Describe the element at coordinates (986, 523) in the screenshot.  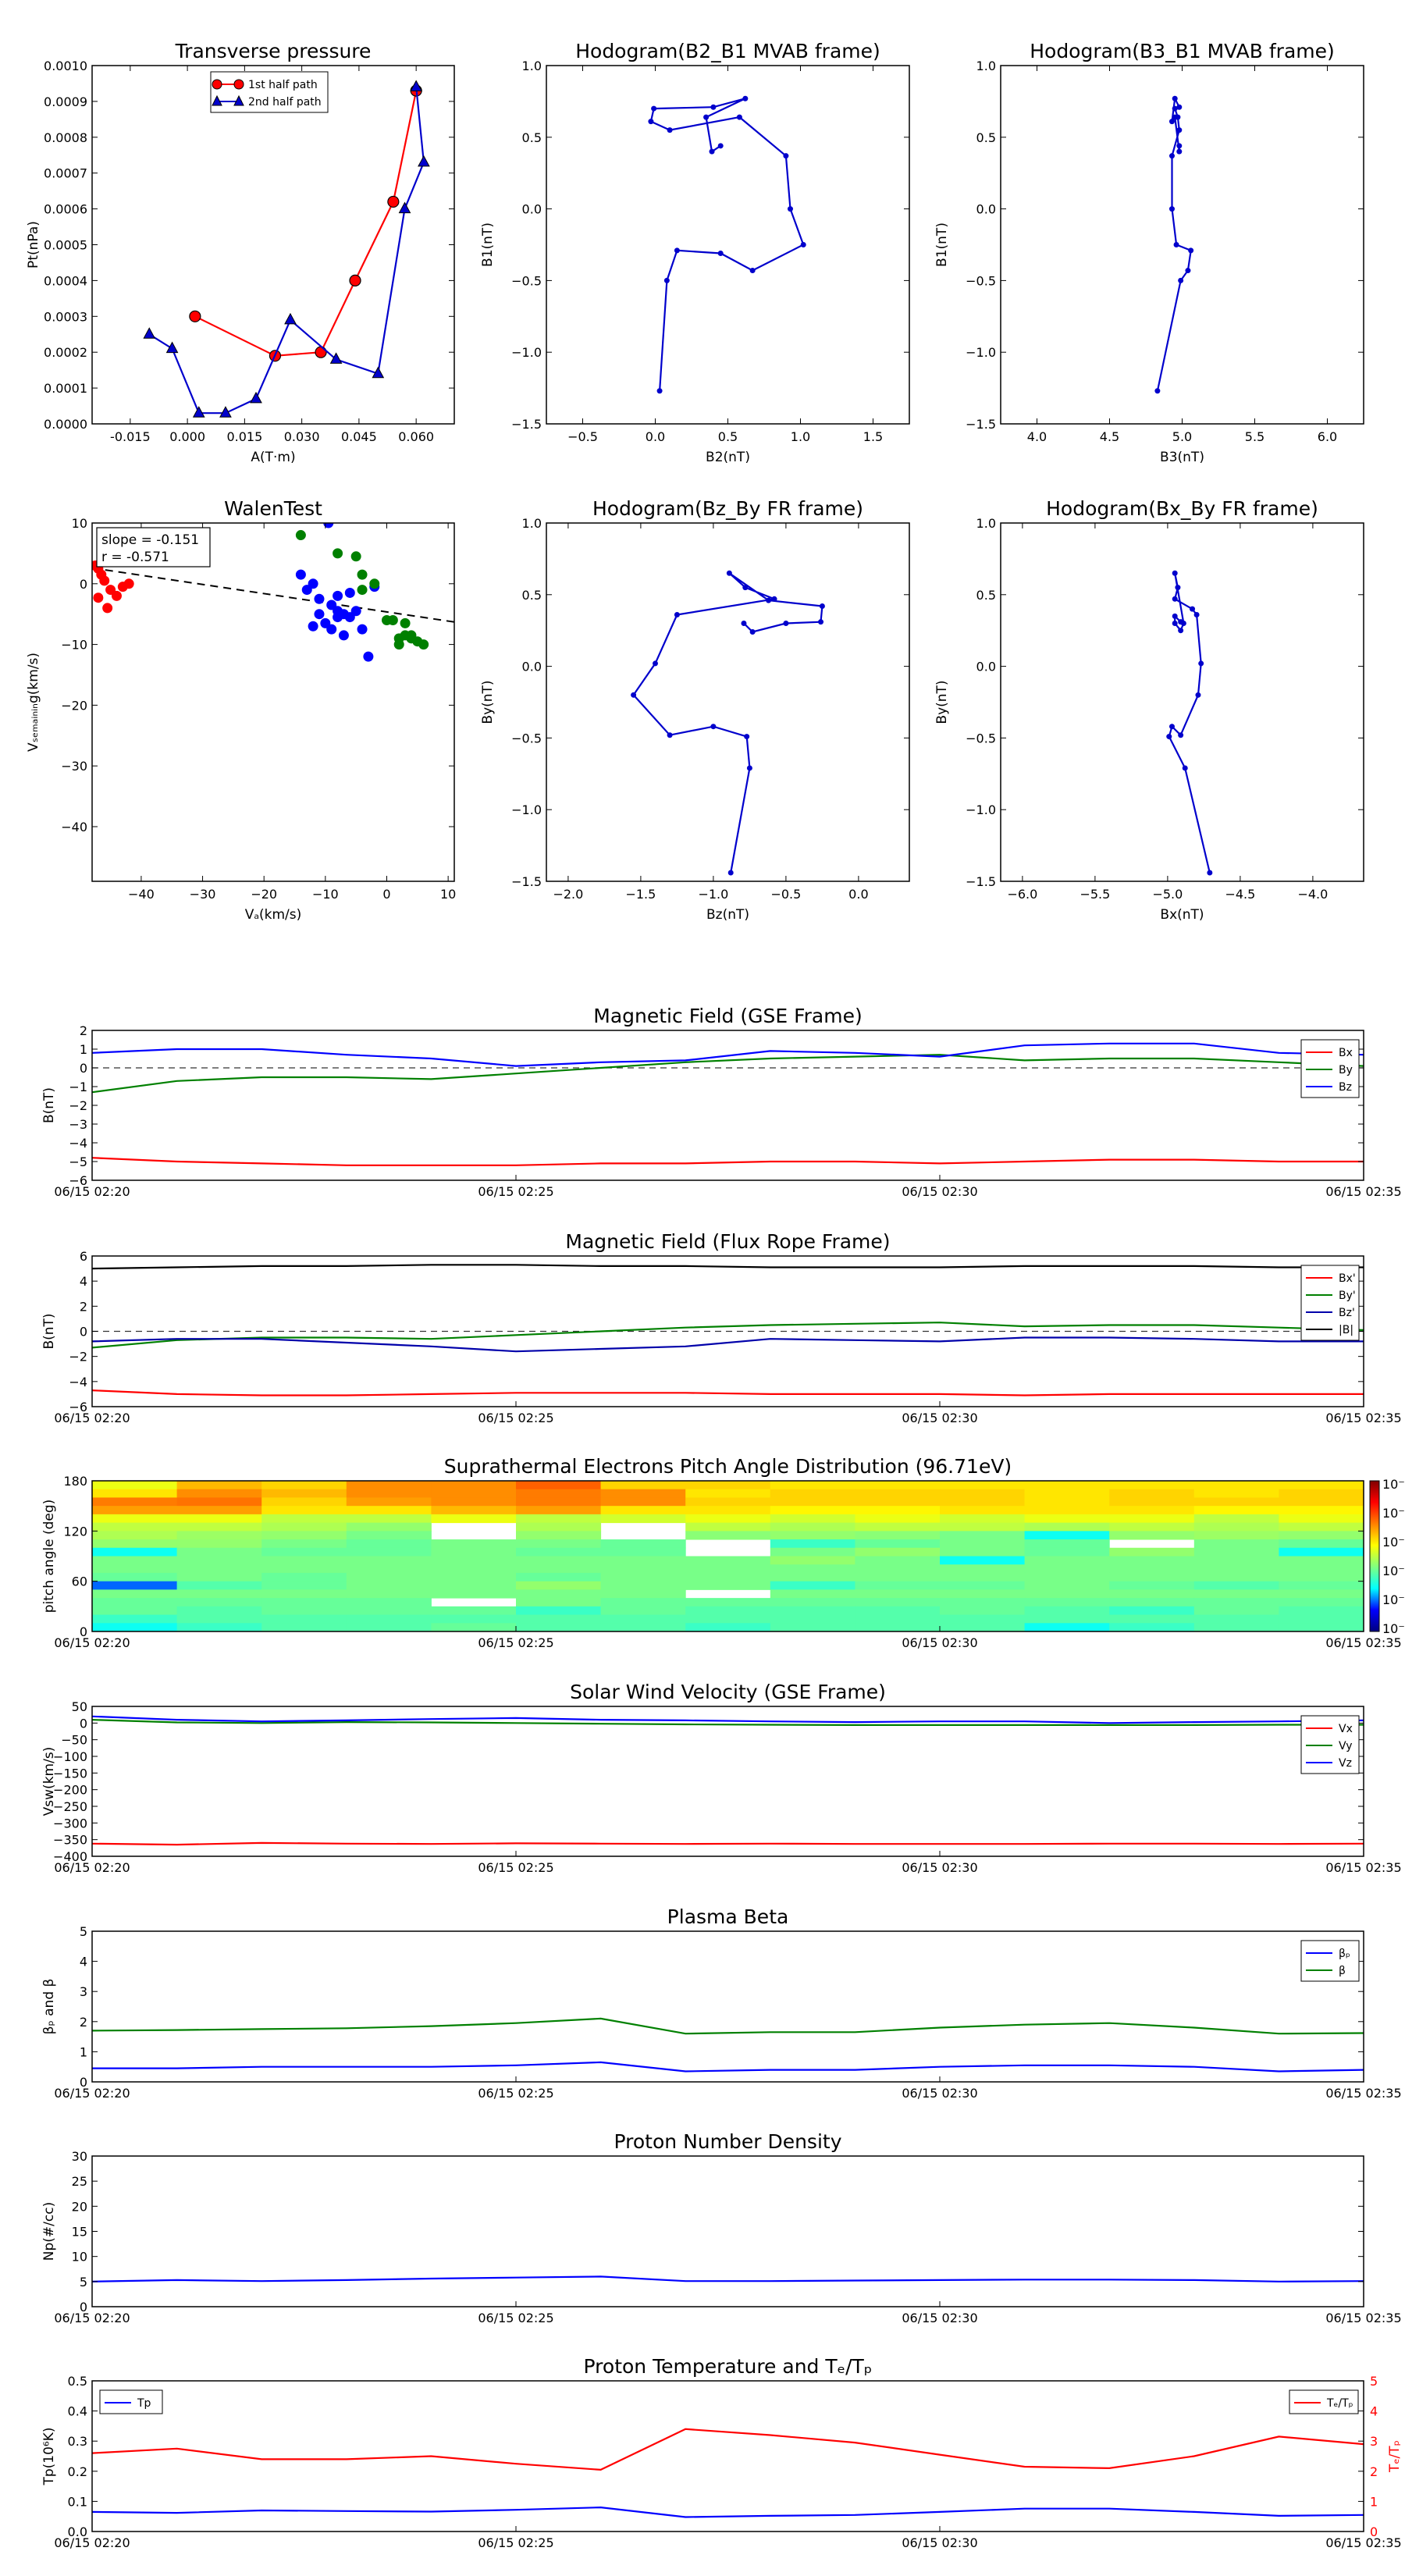
I see `y-tick-label: 1.0` at that location.